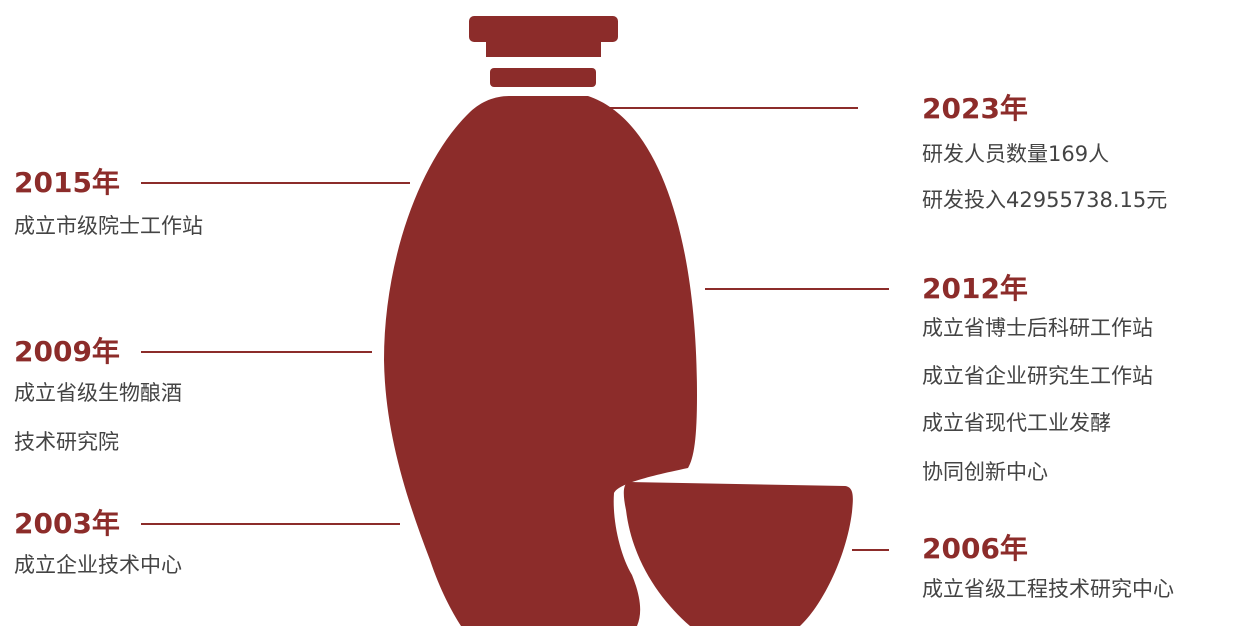 This screenshot has width=1242, height=626. I want to click on year-2015-label: 2015年, so click(67, 182).